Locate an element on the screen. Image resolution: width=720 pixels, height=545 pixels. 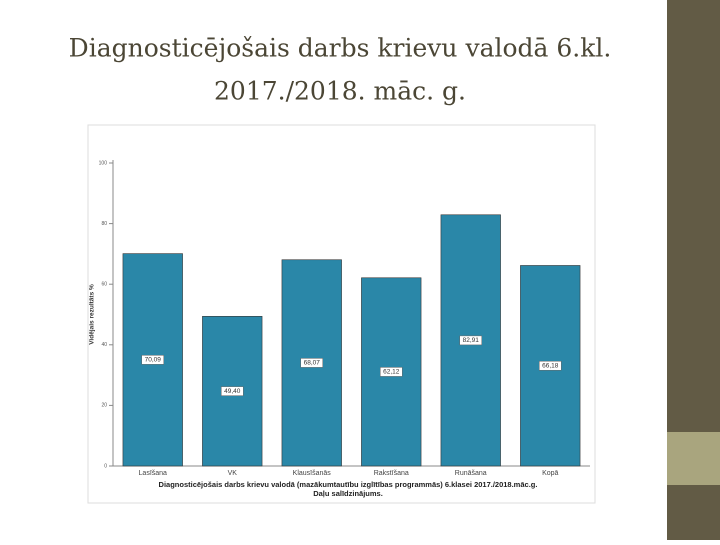
x-tick-label: Lasīšana is located at coordinates (153, 473).